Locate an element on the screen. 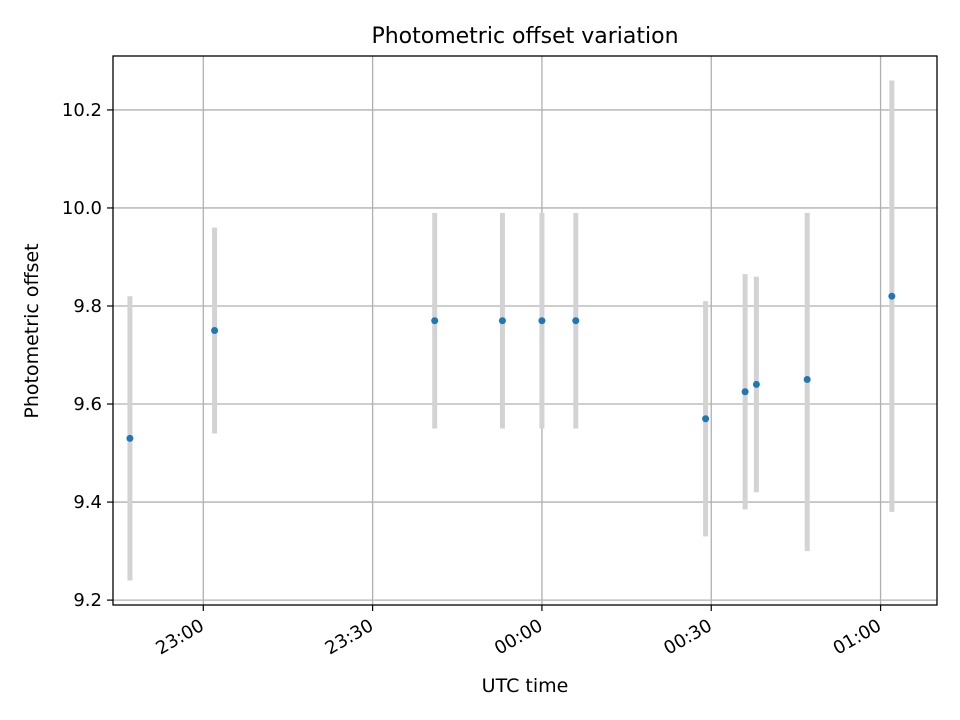 This screenshot has height=720, width=960. y-tick-label: 10.2 is located at coordinates (82, 110).